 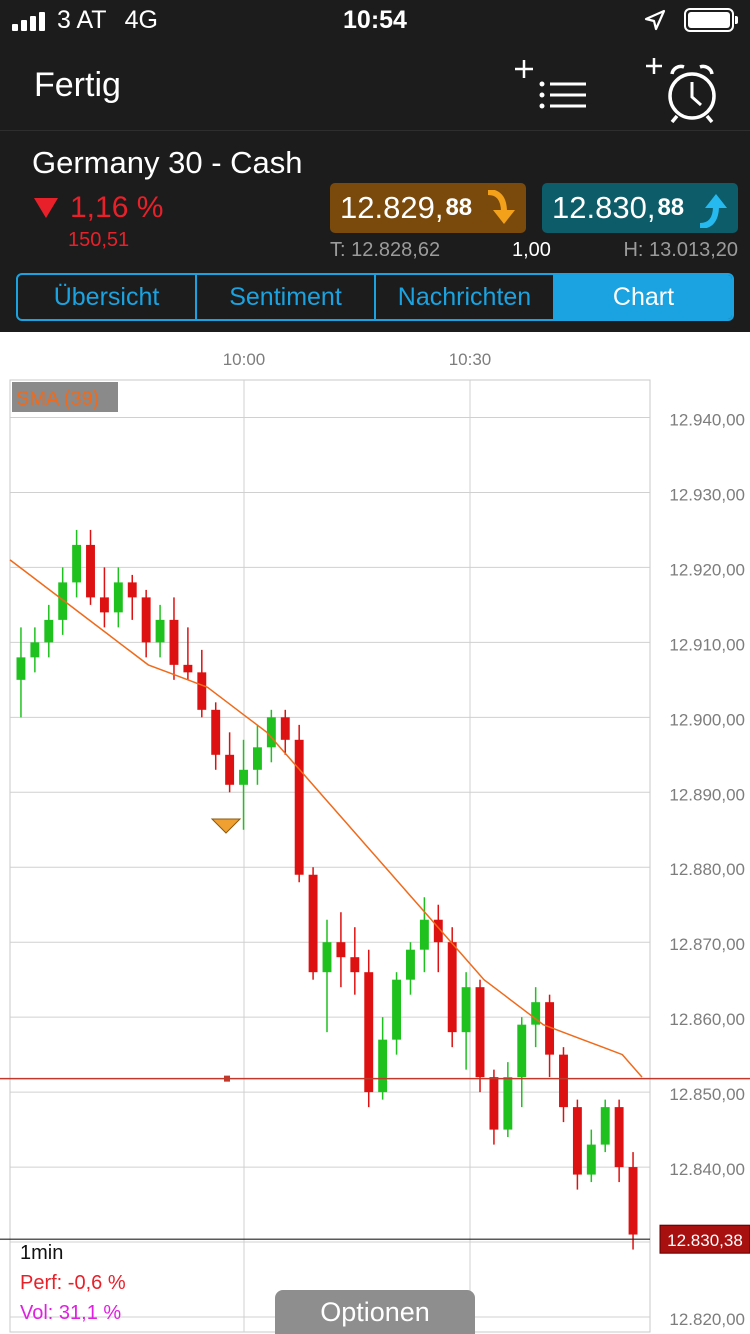 What do you see at coordinates (107, 297) in the screenshot?
I see `tab-overview: Übersicht` at bounding box center [107, 297].